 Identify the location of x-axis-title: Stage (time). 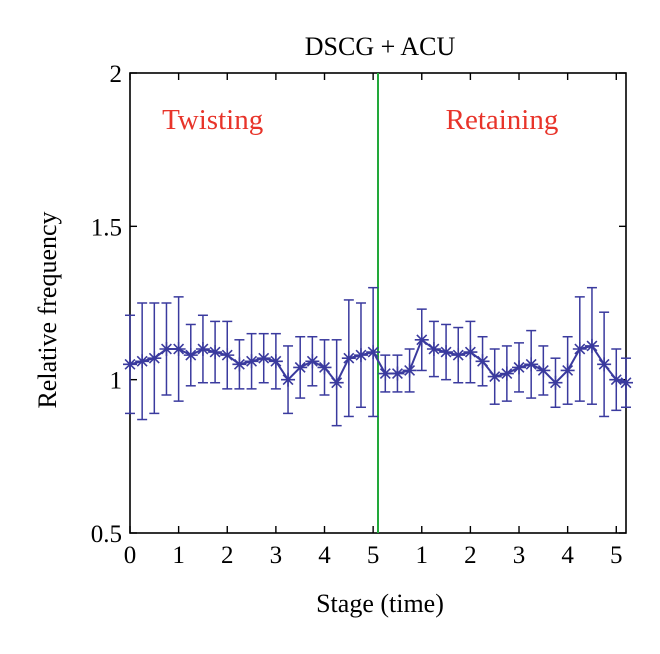
(380, 603).